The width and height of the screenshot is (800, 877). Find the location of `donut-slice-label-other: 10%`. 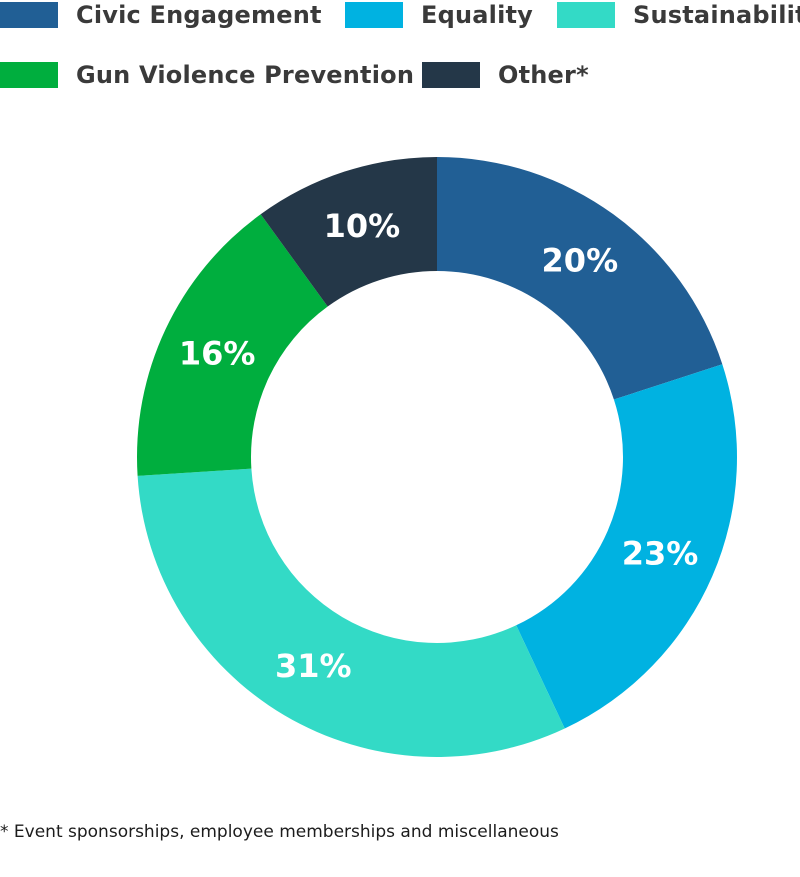

donut-slice-label-other: 10% is located at coordinates (362, 226).